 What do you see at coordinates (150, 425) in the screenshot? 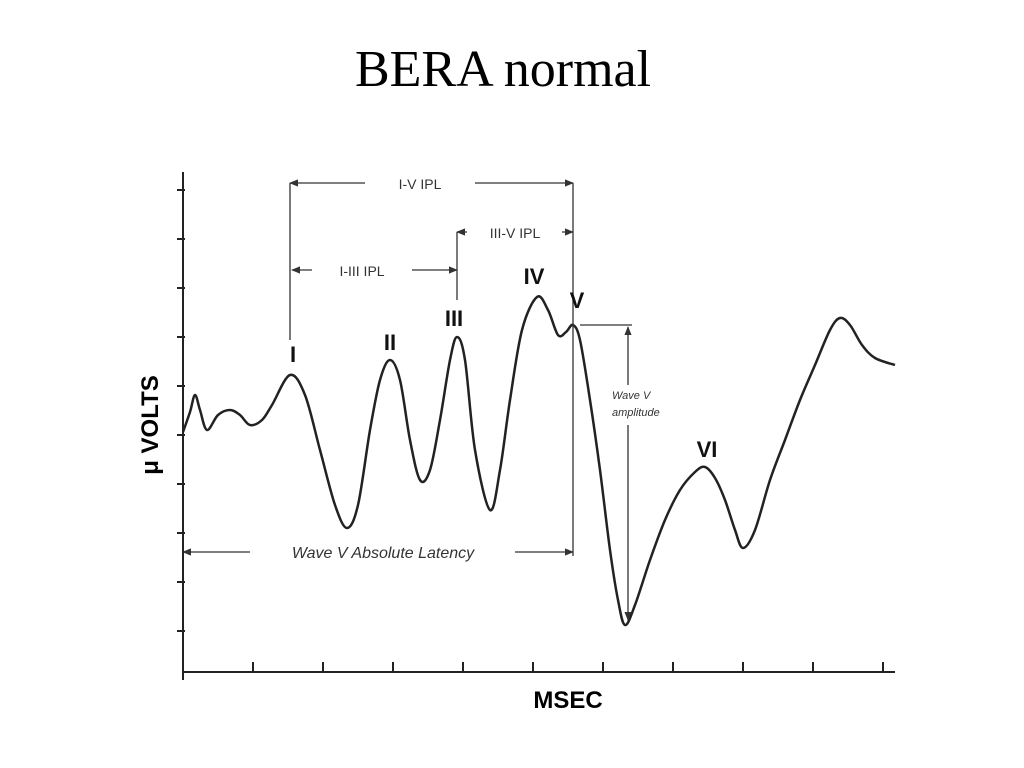
I see `y-axis-label: μ VOLTS` at bounding box center [150, 425].